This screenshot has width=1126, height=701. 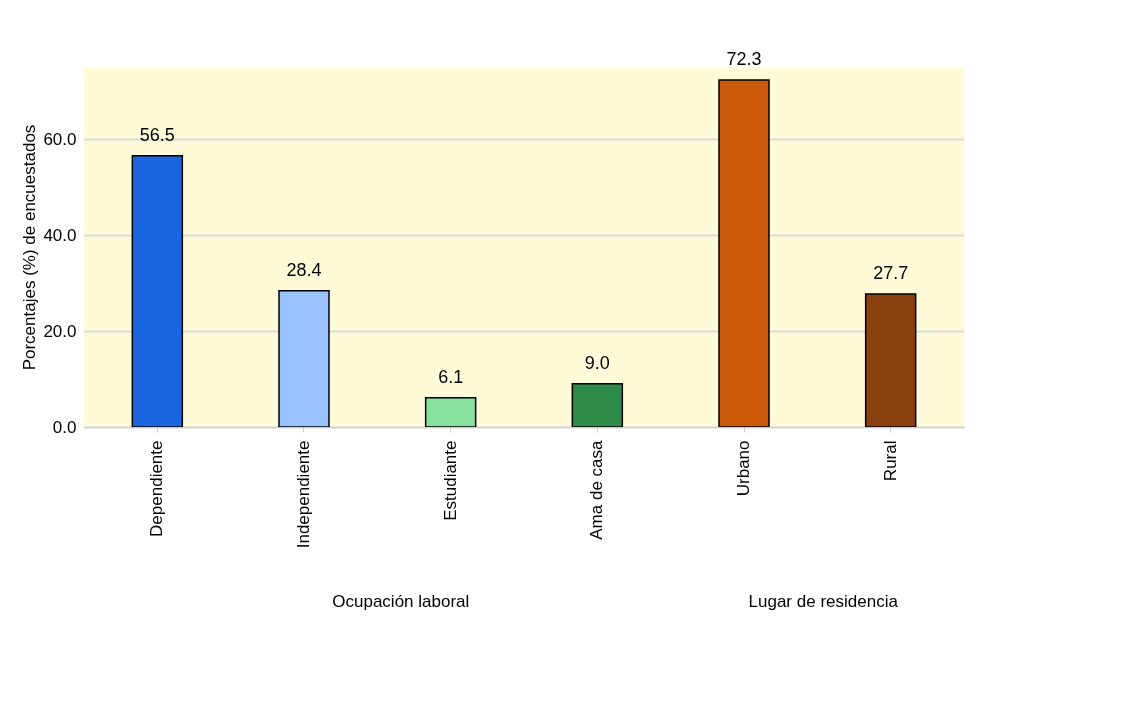 I want to click on x-tick-label: Rural, so click(x=890, y=461).